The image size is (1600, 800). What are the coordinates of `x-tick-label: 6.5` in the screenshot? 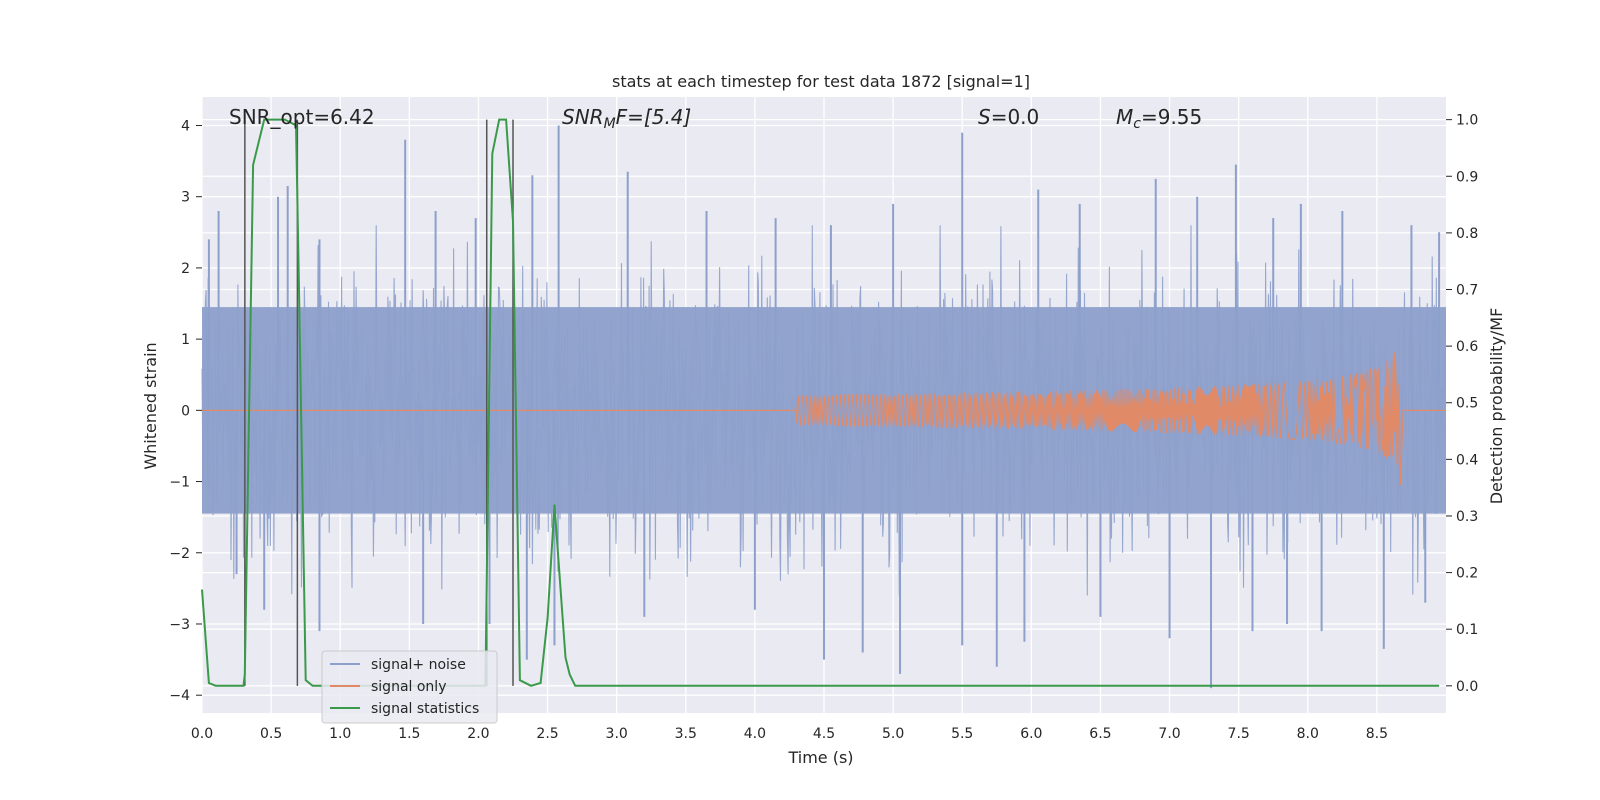 It's located at (1100, 734).